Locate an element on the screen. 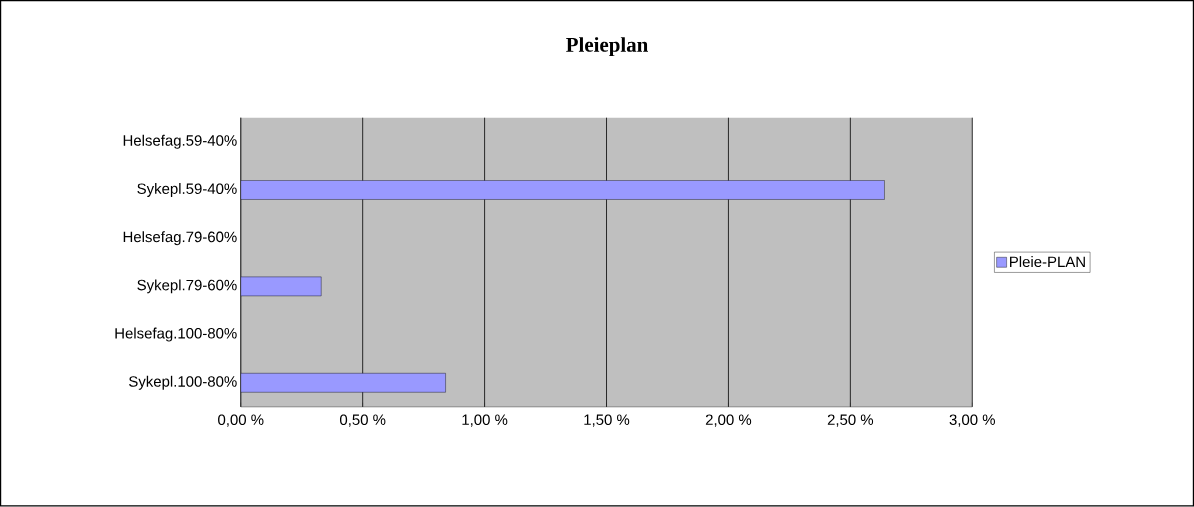 This screenshot has height=507, width=1194. legend-label: Pleie-PLAN is located at coordinates (1047, 262).